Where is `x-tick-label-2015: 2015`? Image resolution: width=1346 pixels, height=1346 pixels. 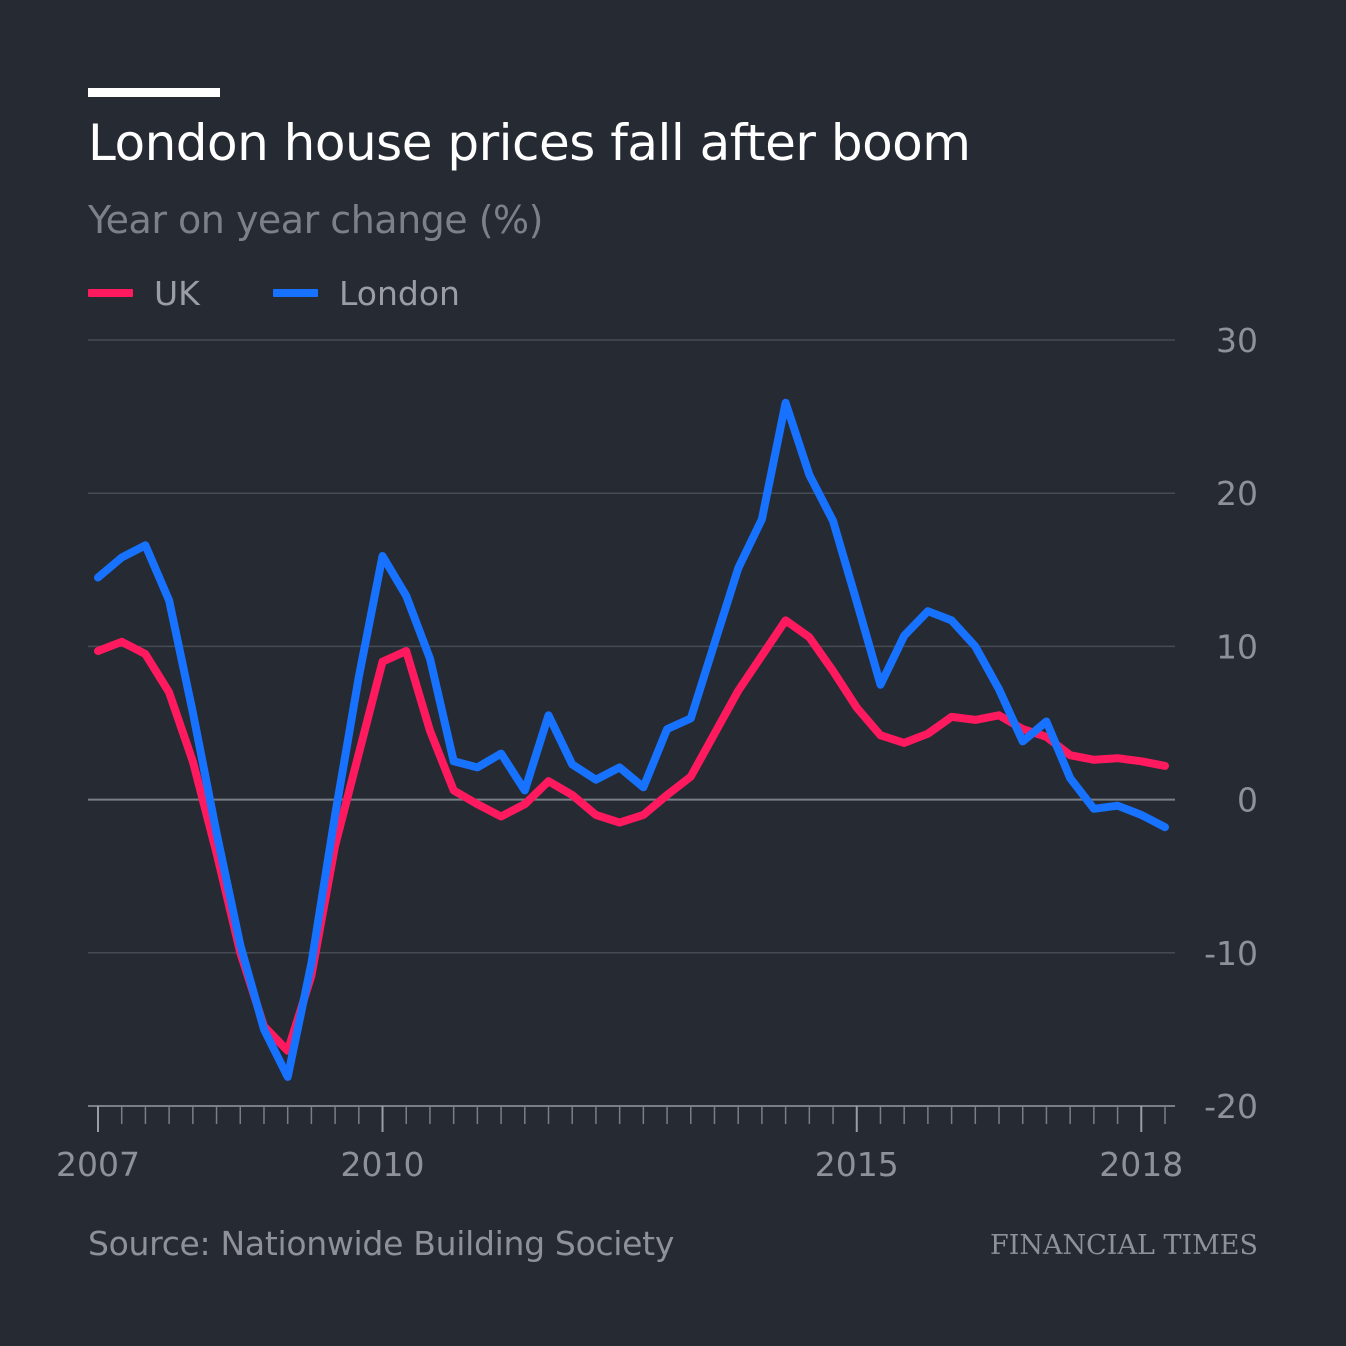
x-tick-label-2015: 2015 is located at coordinates (857, 1164).